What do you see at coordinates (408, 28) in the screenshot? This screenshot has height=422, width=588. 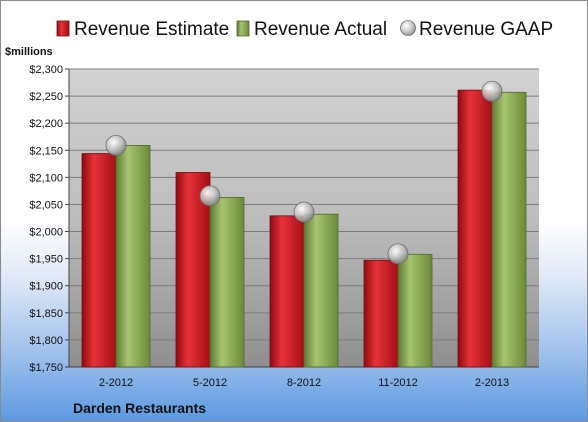 I see `legend-swatch-gaap` at bounding box center [408, 28].